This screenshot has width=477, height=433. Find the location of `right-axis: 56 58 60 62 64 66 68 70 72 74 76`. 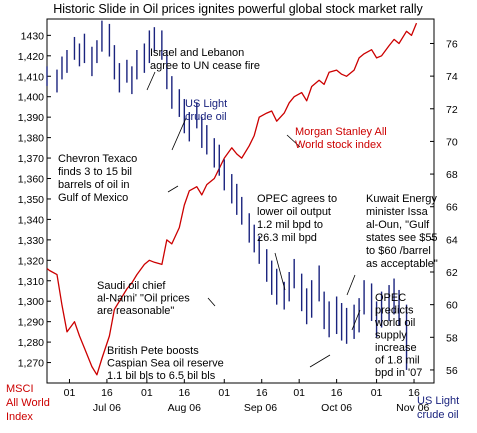

right-axis: 56 58 60 62 64 66 68 70 72 74 76 is located at coordinates (444, 207).